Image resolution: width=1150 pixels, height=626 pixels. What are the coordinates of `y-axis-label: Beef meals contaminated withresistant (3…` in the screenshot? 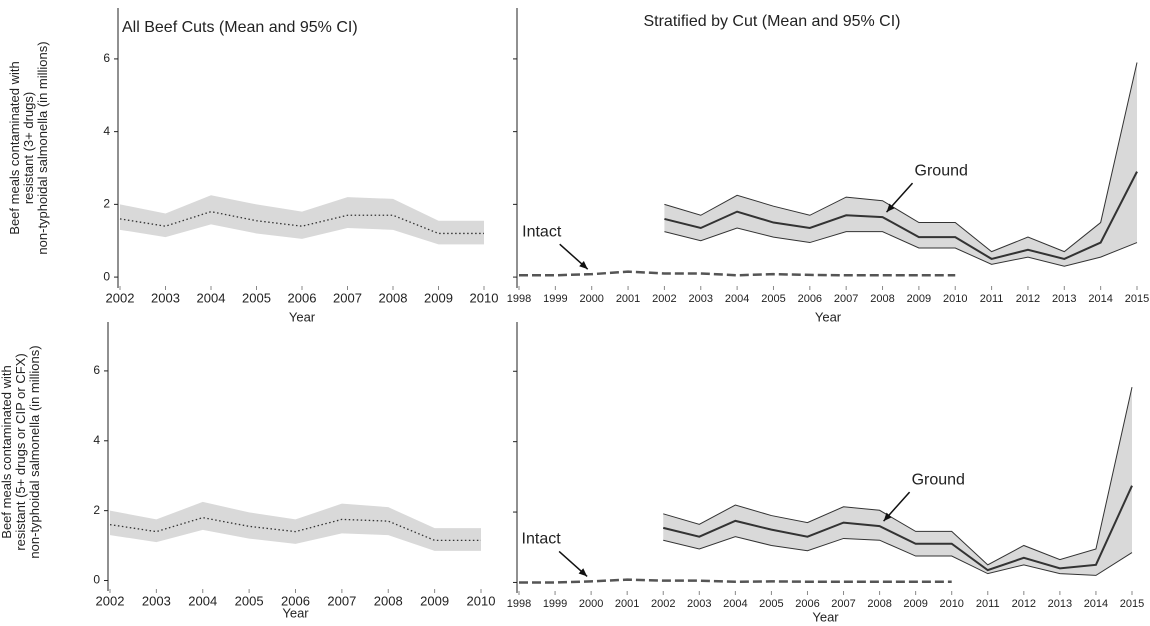 It's located at (28, 147).